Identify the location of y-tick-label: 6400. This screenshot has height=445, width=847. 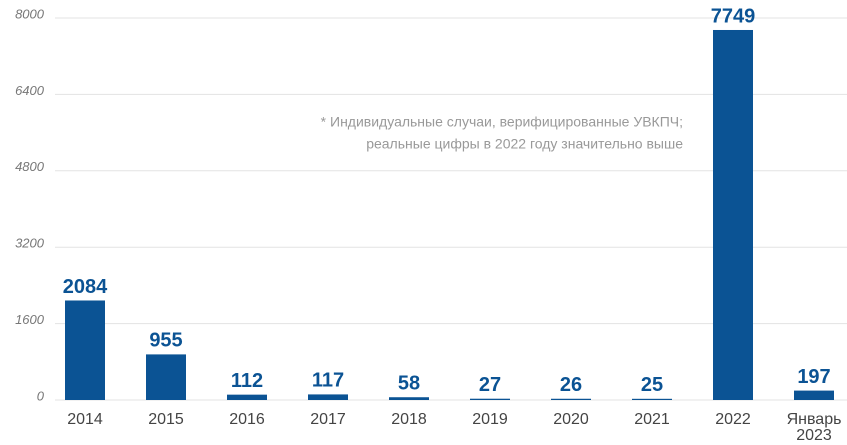
(30, 90).